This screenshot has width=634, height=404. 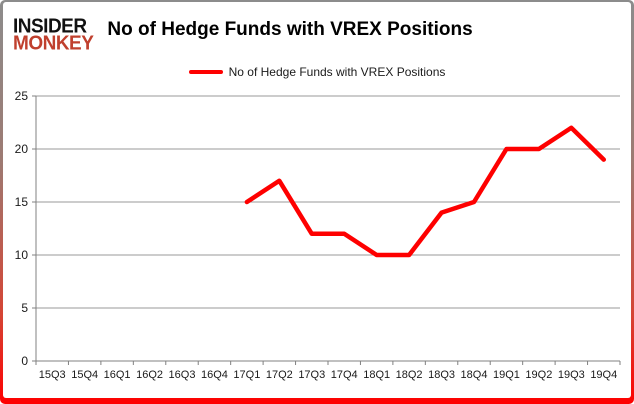 What do you see at coordinates (290, 29) in the screenshot?
I see `page-title: No of Hedge Funds with VREX Positions` at bounding box center [290, 29].